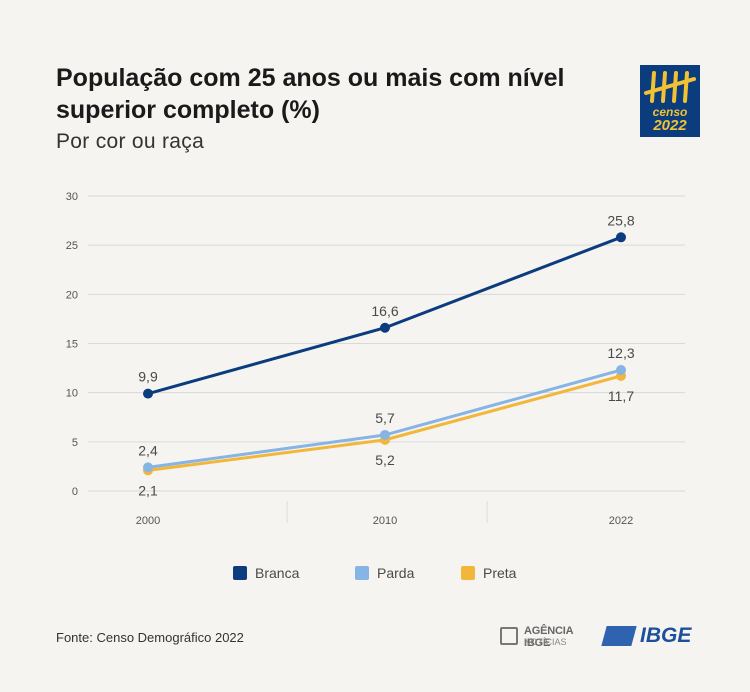 Image resolution: width=750 pixels, height=692 pixels. Describe the element at coordinates (545, 642) in the screenshot. I see `agencia-logo-subtext: NOTÍCIAS` at that location.